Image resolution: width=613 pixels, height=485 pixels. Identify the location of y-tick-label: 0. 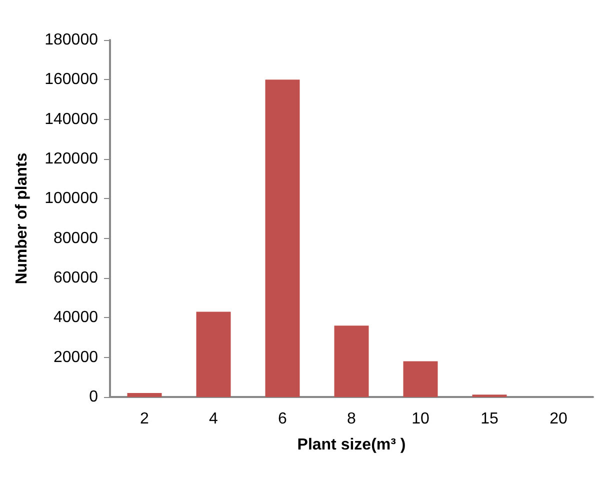
(93, 397).